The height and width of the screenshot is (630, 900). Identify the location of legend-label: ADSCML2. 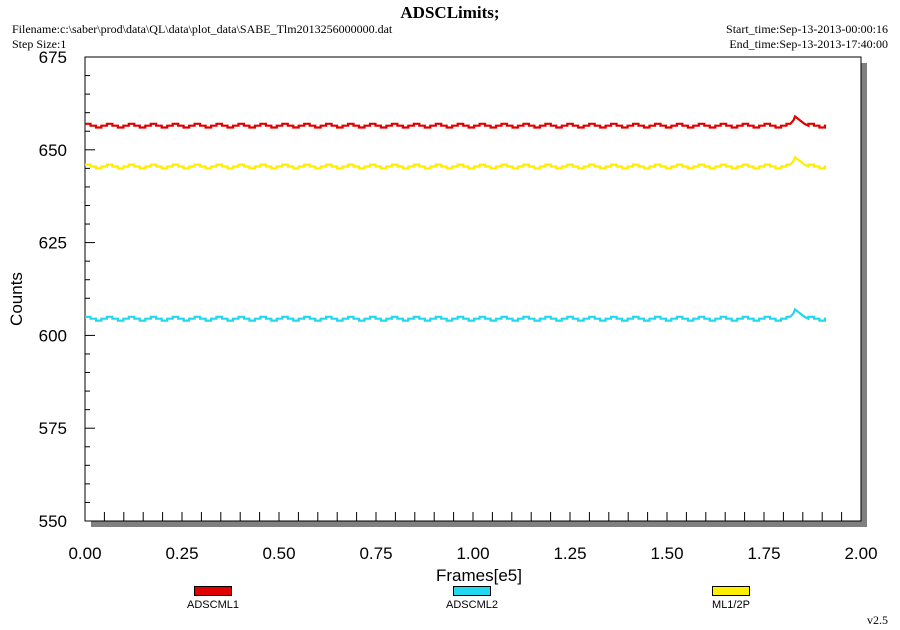
(472, 605).